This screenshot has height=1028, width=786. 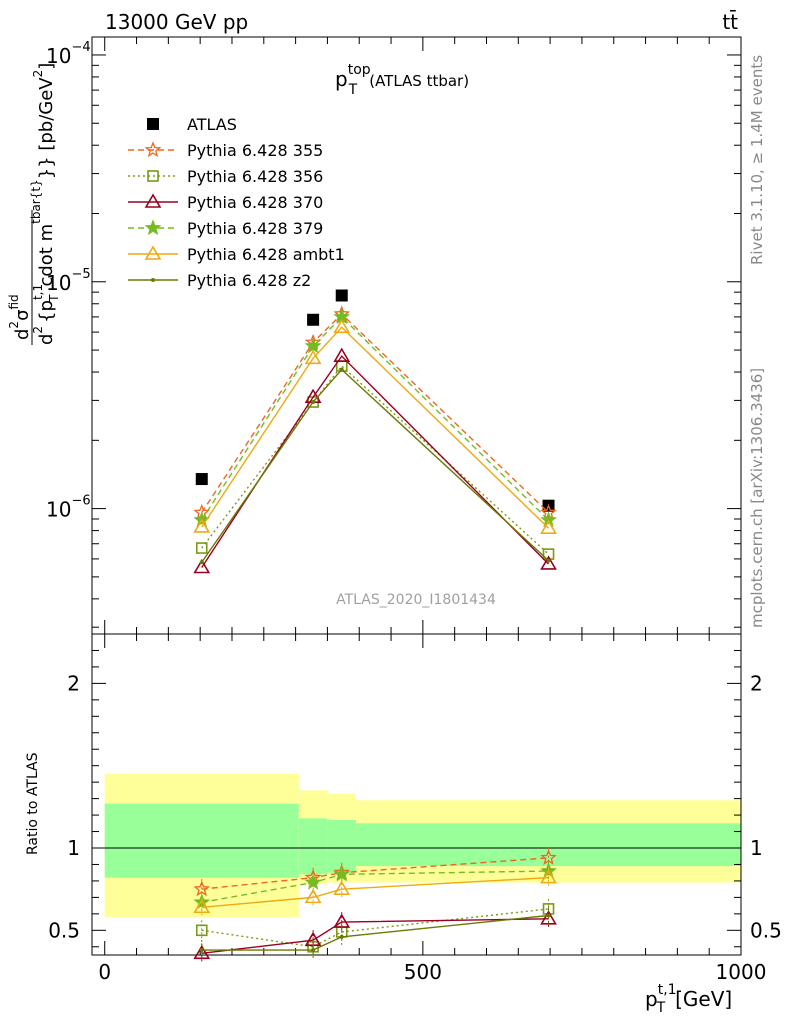 I want to click on series-p356, so click(x=375, y=460).